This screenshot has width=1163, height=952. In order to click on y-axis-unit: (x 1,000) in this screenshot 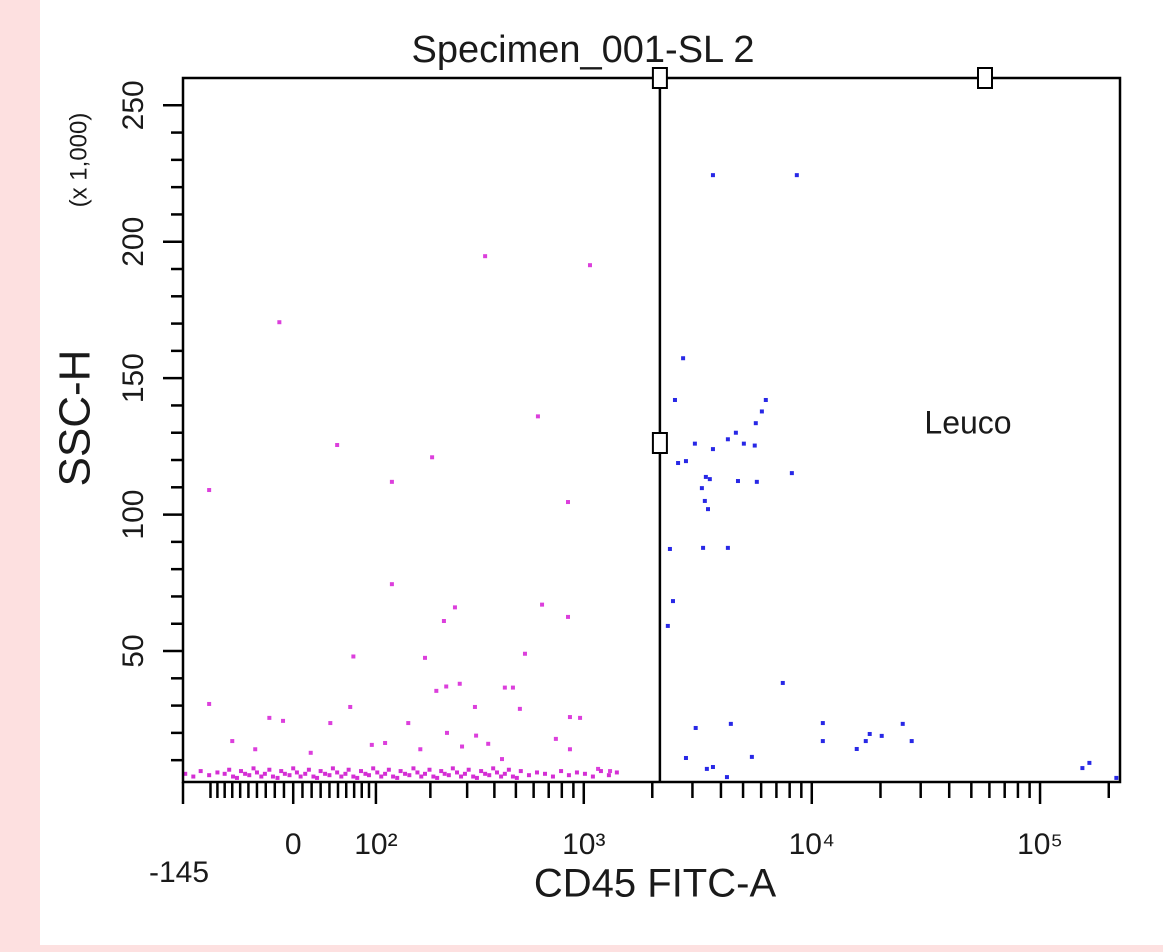, I will do `click(78, 160)`.